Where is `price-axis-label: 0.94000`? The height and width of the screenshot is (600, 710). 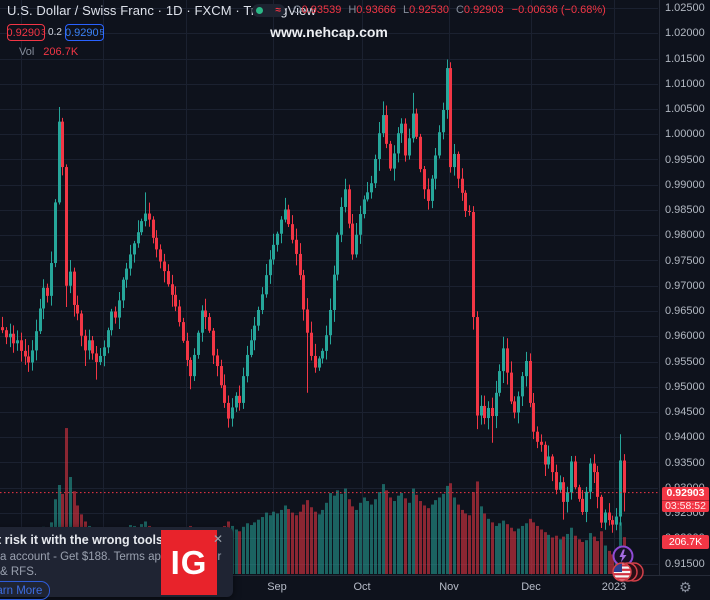
price-axis-label: 0.94000 is located at coordinates (685, 437).